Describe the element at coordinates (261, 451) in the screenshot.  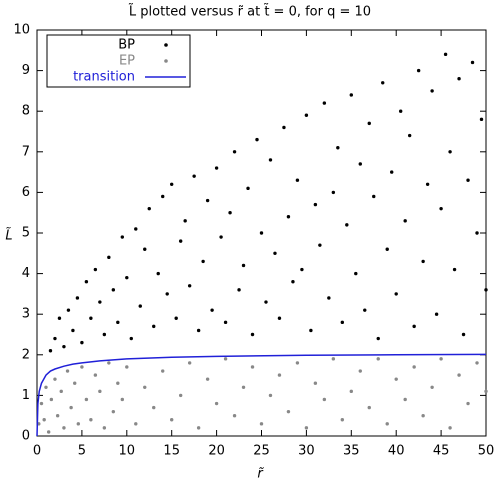
I see `x-tick-label: 25` at that location.